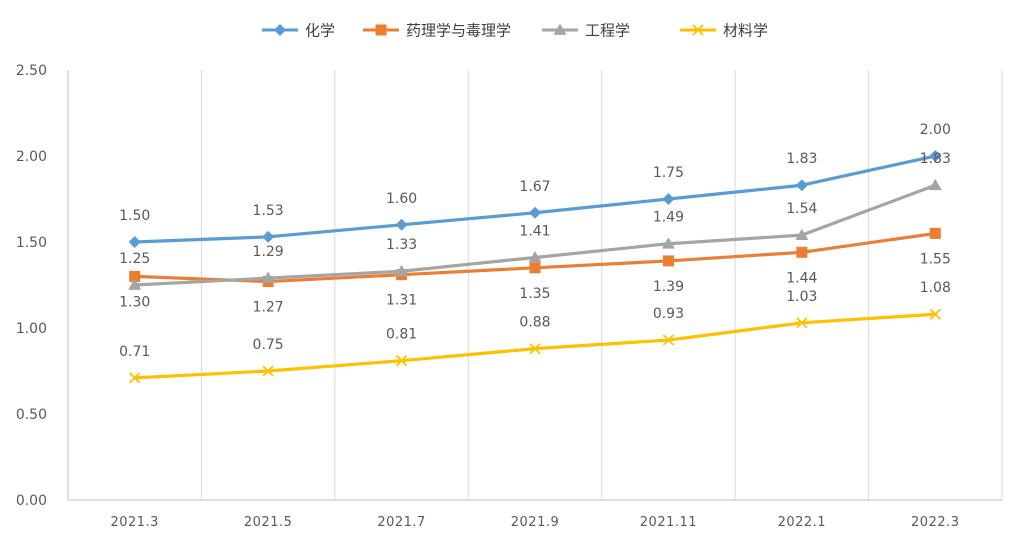 Image resolution: width=1026 pixels, height=547 pixels. What do you see at coordinates (134, 259) in the screenshot?
I see `data-label: 1.25` at bounding box center [134, 259].